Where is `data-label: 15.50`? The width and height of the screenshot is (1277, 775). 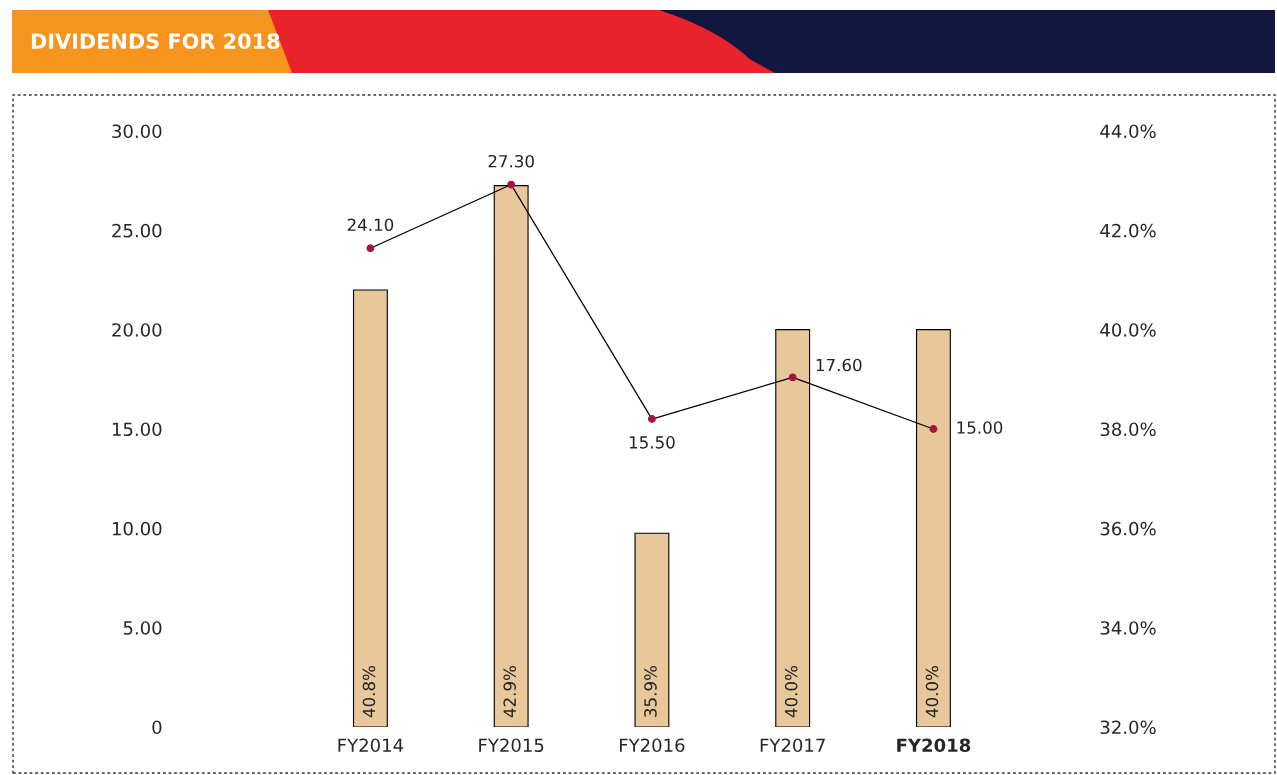 data-label: 15.50 is located at coordinates (652, 442).